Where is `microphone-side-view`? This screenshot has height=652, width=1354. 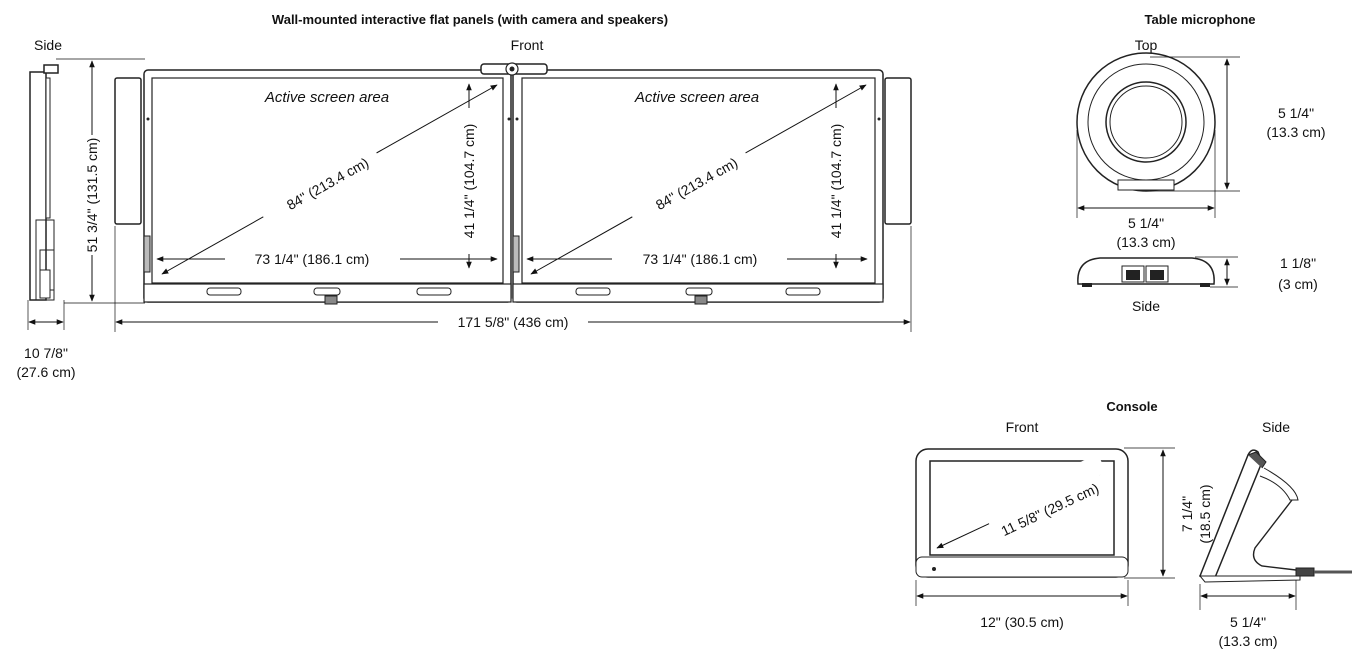 microphone-side-view is located at coordinates (1146, 272).